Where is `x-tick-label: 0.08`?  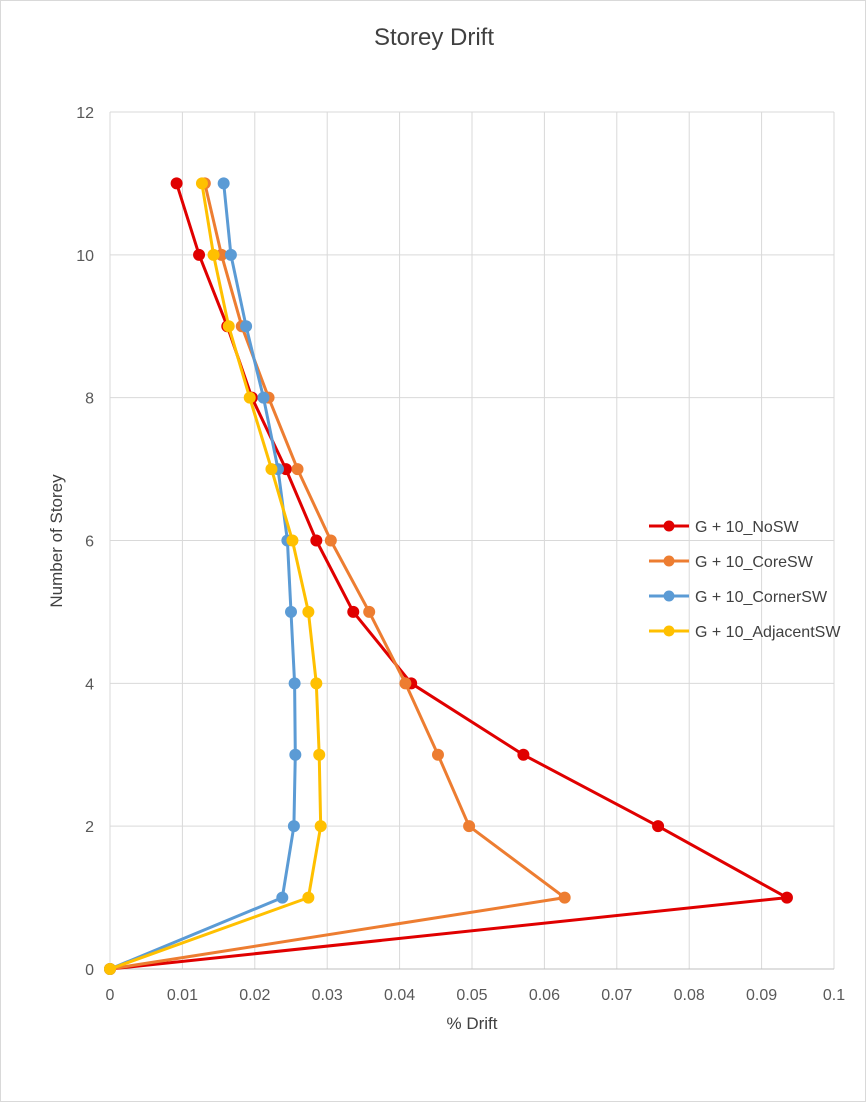 x-tick-label: 0.08 is located at coordinates (689, 995).